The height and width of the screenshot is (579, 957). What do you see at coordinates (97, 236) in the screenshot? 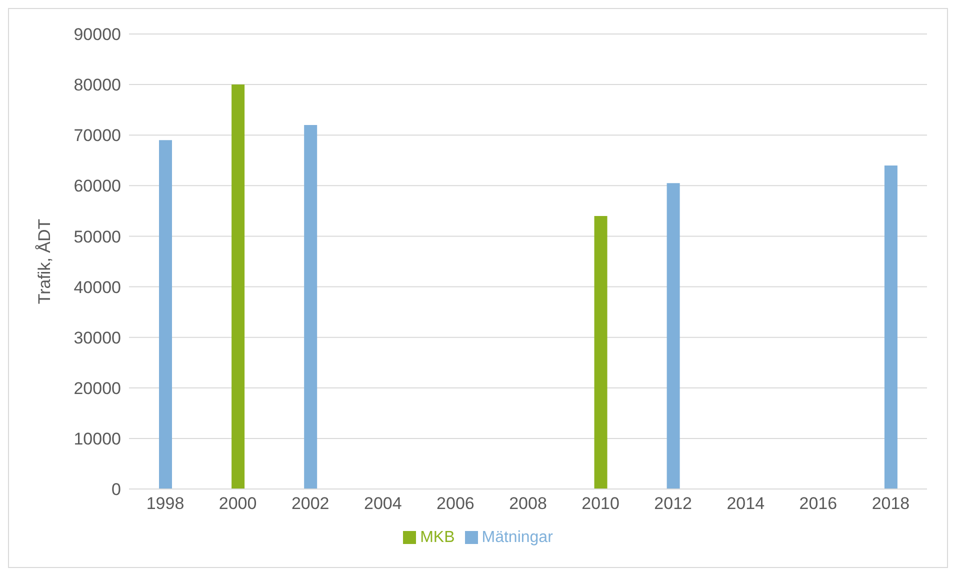
I see `y-tick-label: 50000` at bounding box center [97, 236].